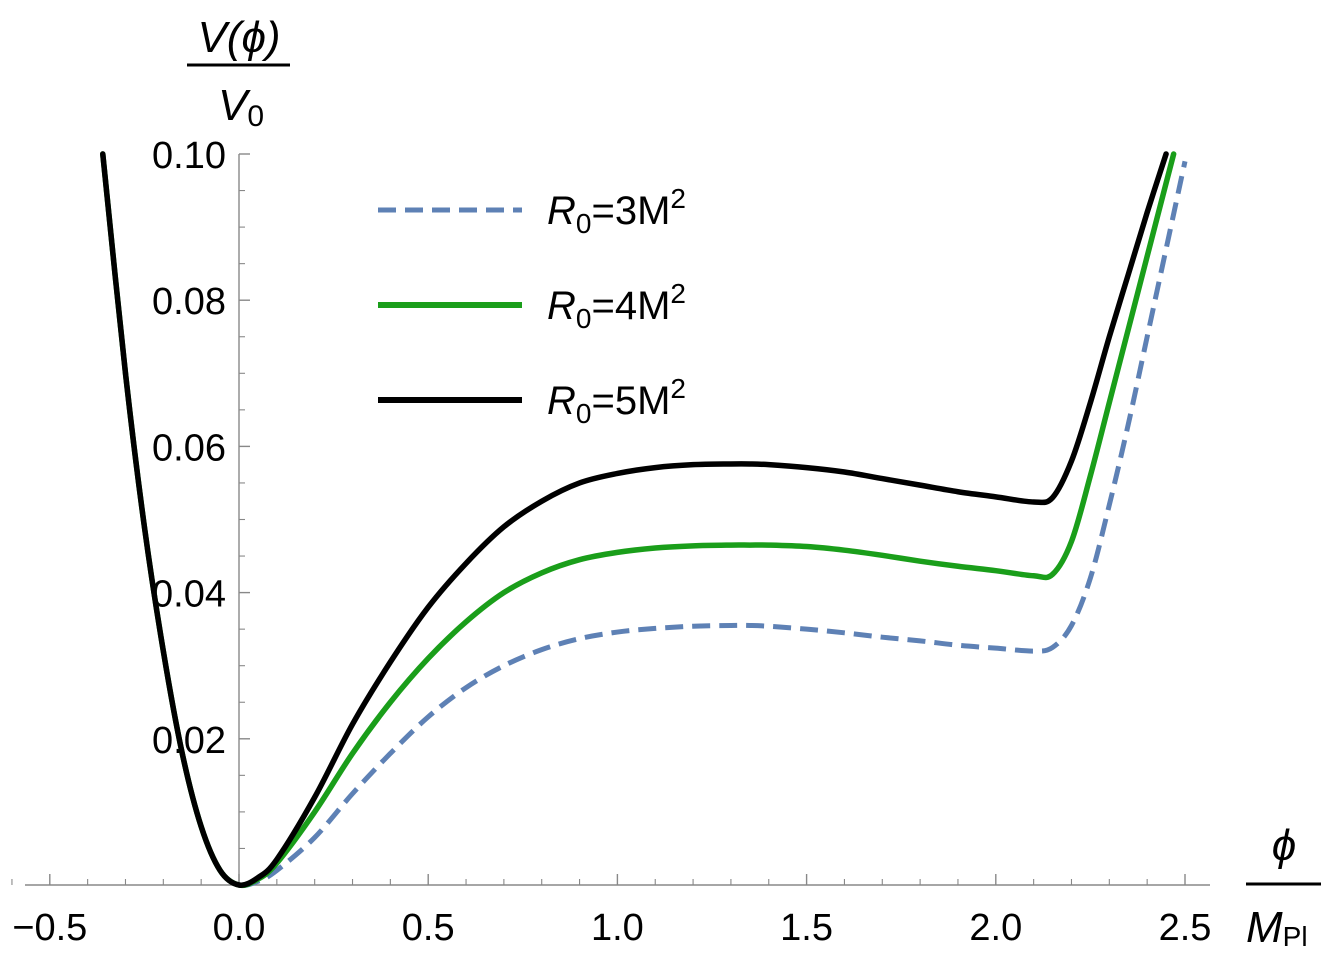 This screenshot has width=1329, height=955. What do you see at coordinates (1277, 927) in the screenshot?
I see `x-title-denominator: MPl` at bounding box center [1277, 927].